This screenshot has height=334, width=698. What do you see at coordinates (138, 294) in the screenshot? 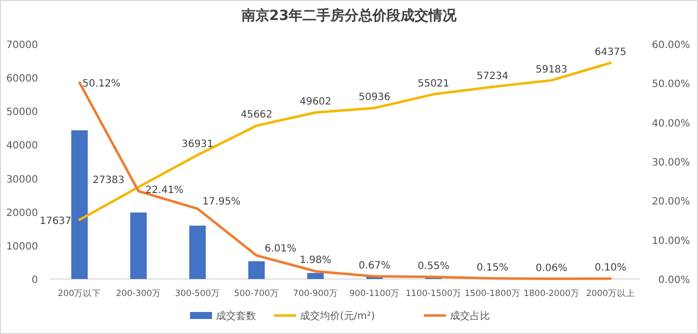
I see `x-tick-label: 200-300万` at bounding box center [138, 294].